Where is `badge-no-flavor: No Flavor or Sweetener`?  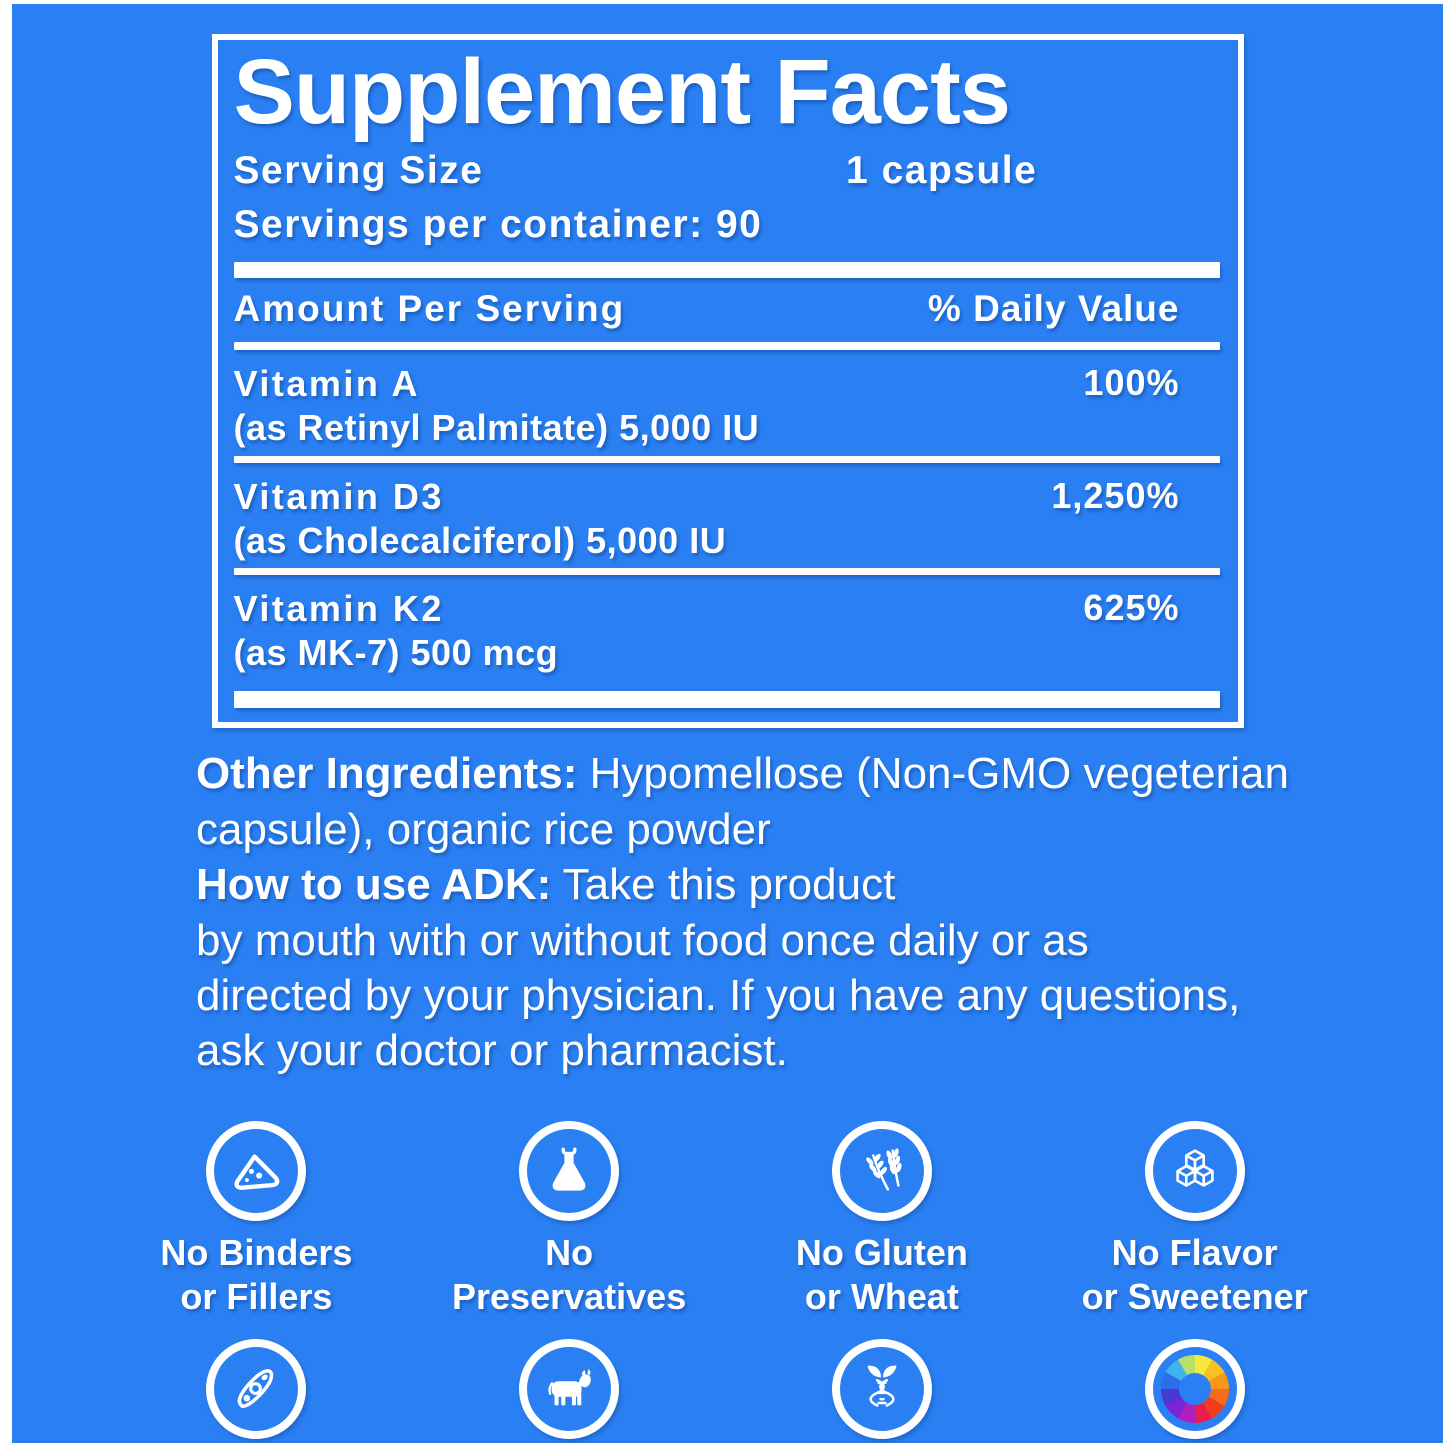 badge-no-flavor: No Flavor or Sweetener is located at coordinates (1194, 1219).